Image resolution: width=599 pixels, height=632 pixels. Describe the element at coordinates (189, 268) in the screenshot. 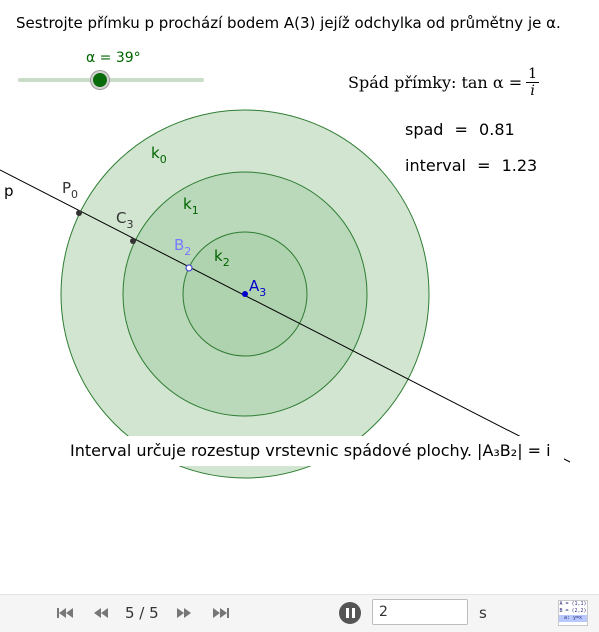

I see `point-B2` at that location.